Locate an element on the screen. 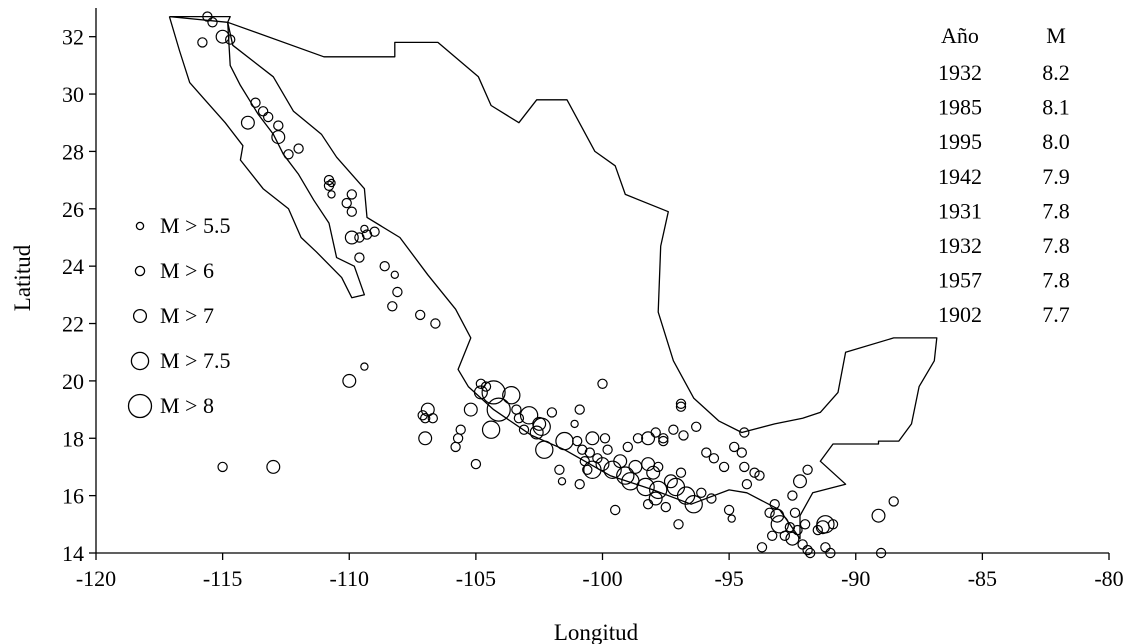 This screenshot has height=644, width=1127. table-header: M is located at coordinates (1056, 35).